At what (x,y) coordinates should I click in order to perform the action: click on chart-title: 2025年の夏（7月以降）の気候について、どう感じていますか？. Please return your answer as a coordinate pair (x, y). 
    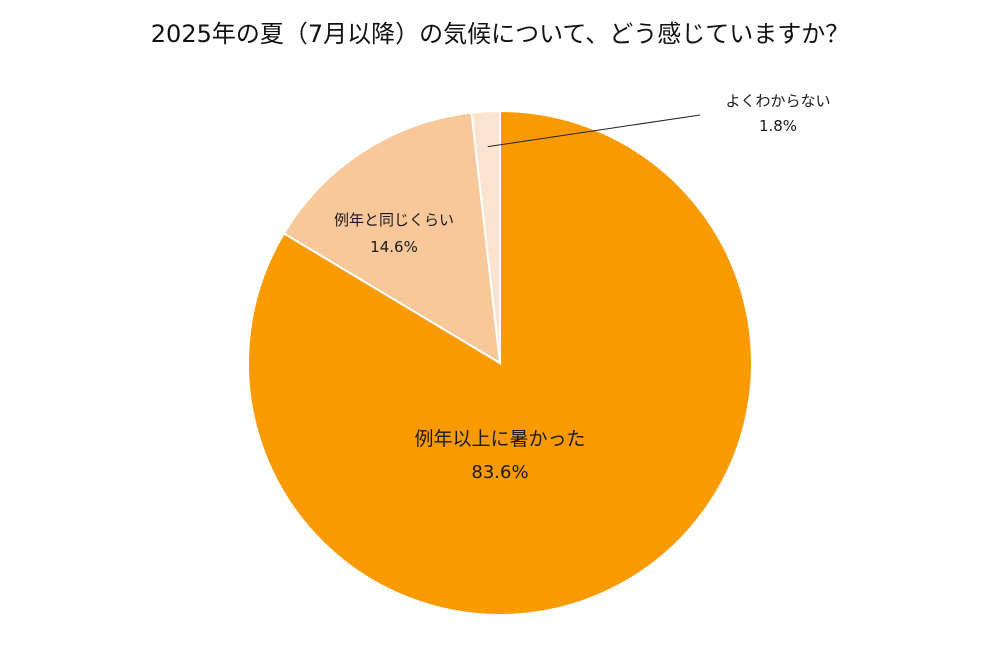
    Looking at the image, I should click on (500, 34).